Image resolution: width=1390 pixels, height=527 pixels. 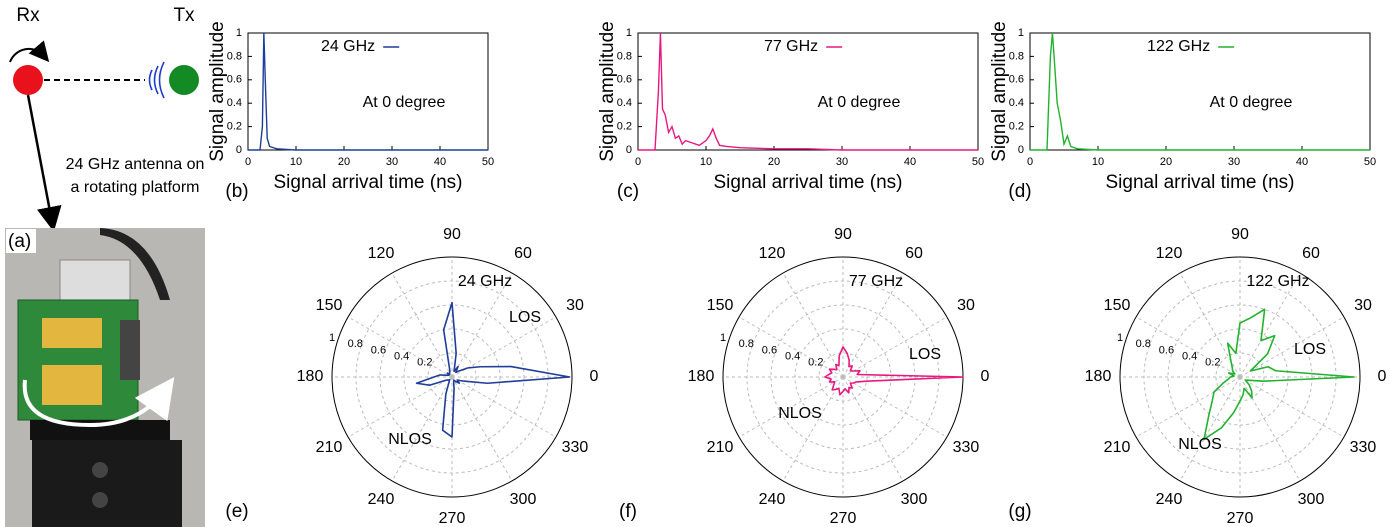 I want to click on theta-tick-label: 90, so click(x=1240, y=234).